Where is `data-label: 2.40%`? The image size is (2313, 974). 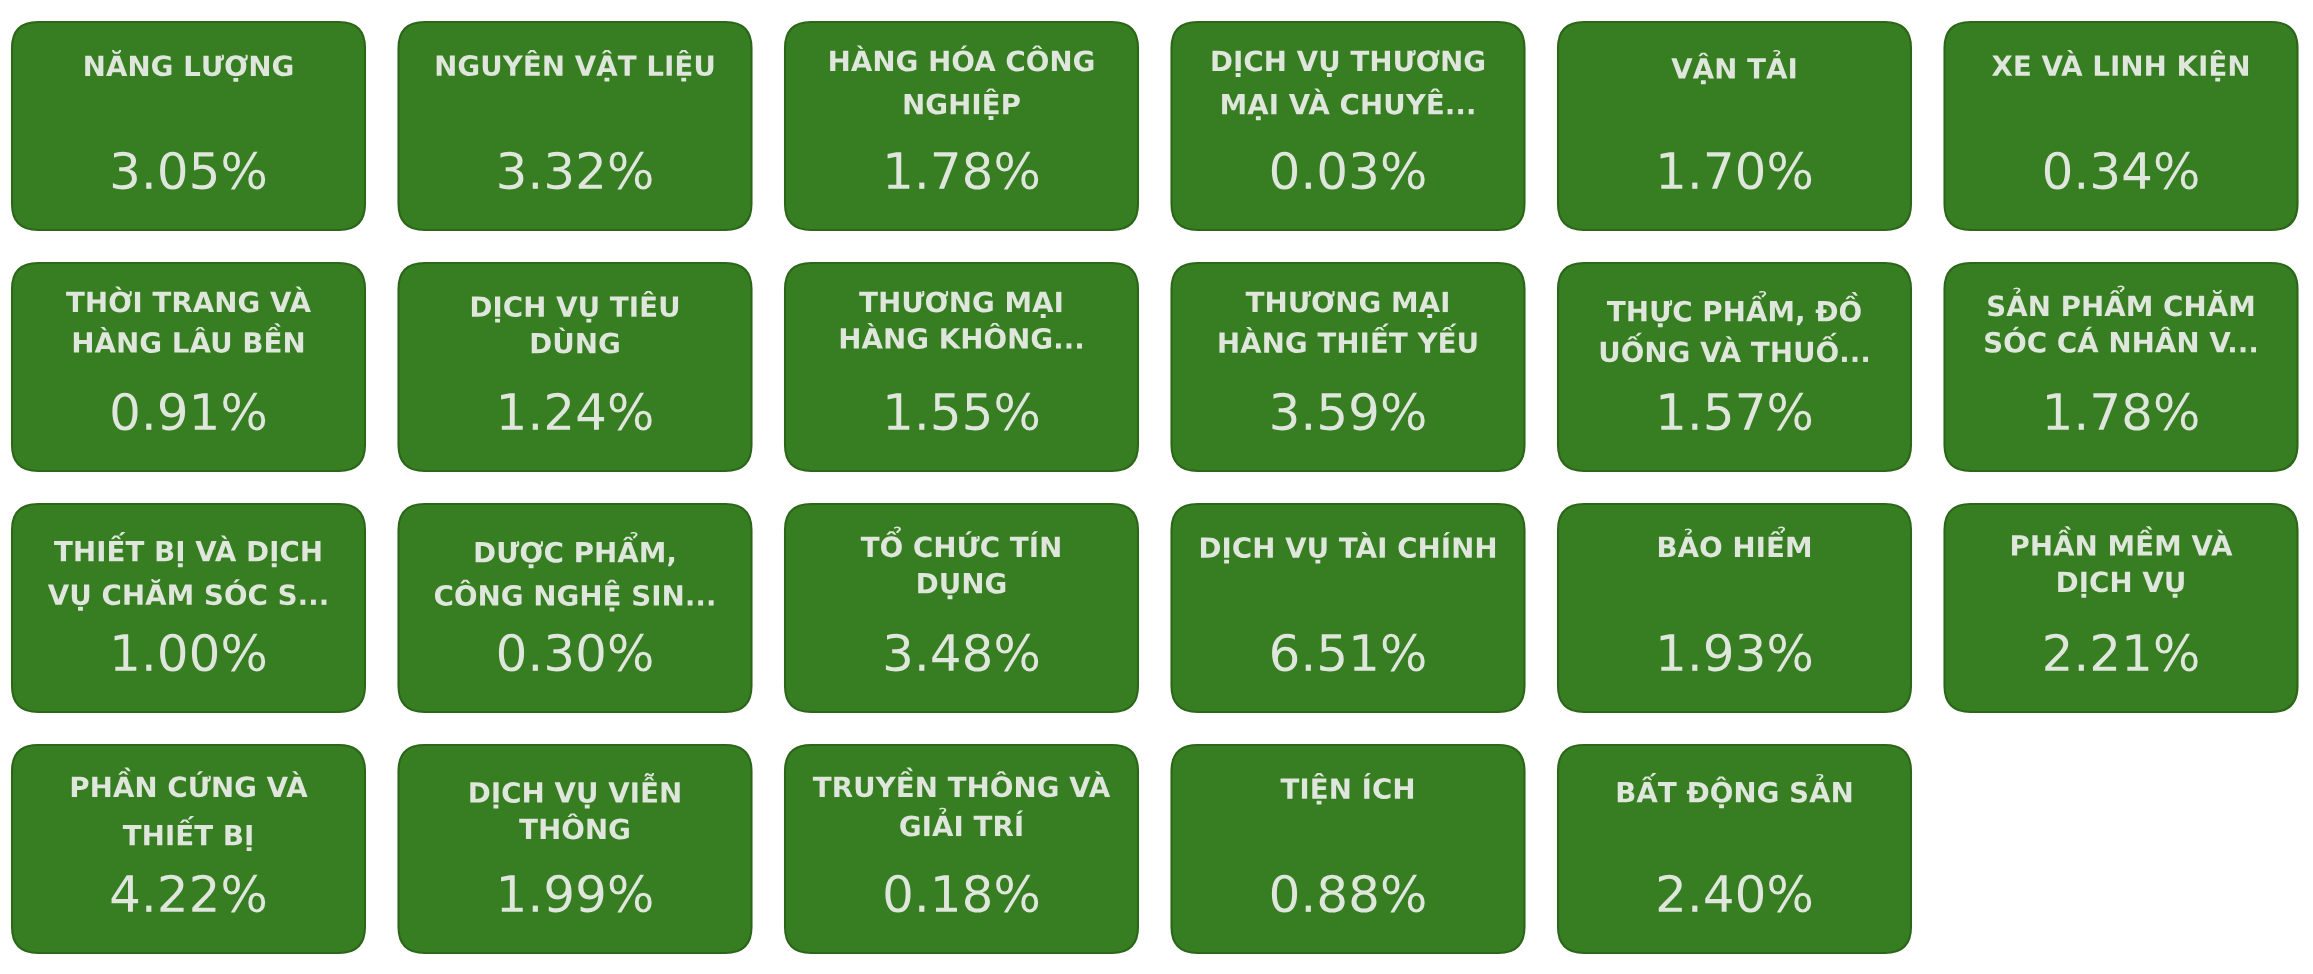
data-label: 2.40% is located at coordinates (1735, 893).